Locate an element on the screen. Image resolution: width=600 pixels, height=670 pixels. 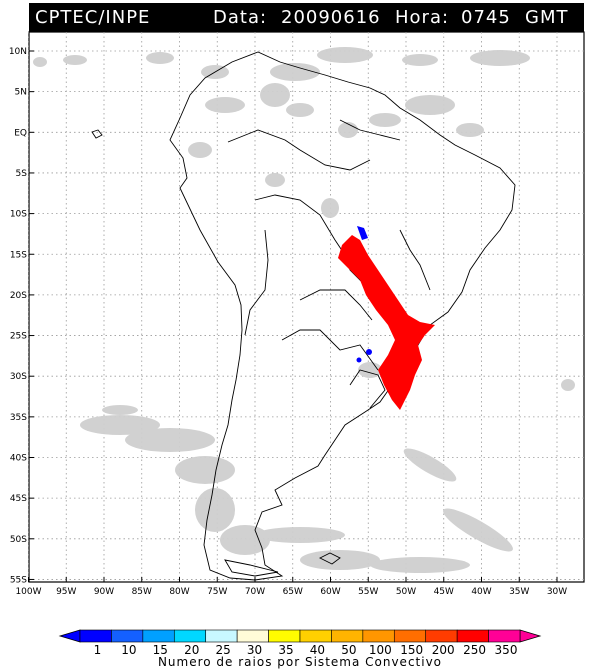
colorbar-right-arrow is located at coordinates (530, 636).